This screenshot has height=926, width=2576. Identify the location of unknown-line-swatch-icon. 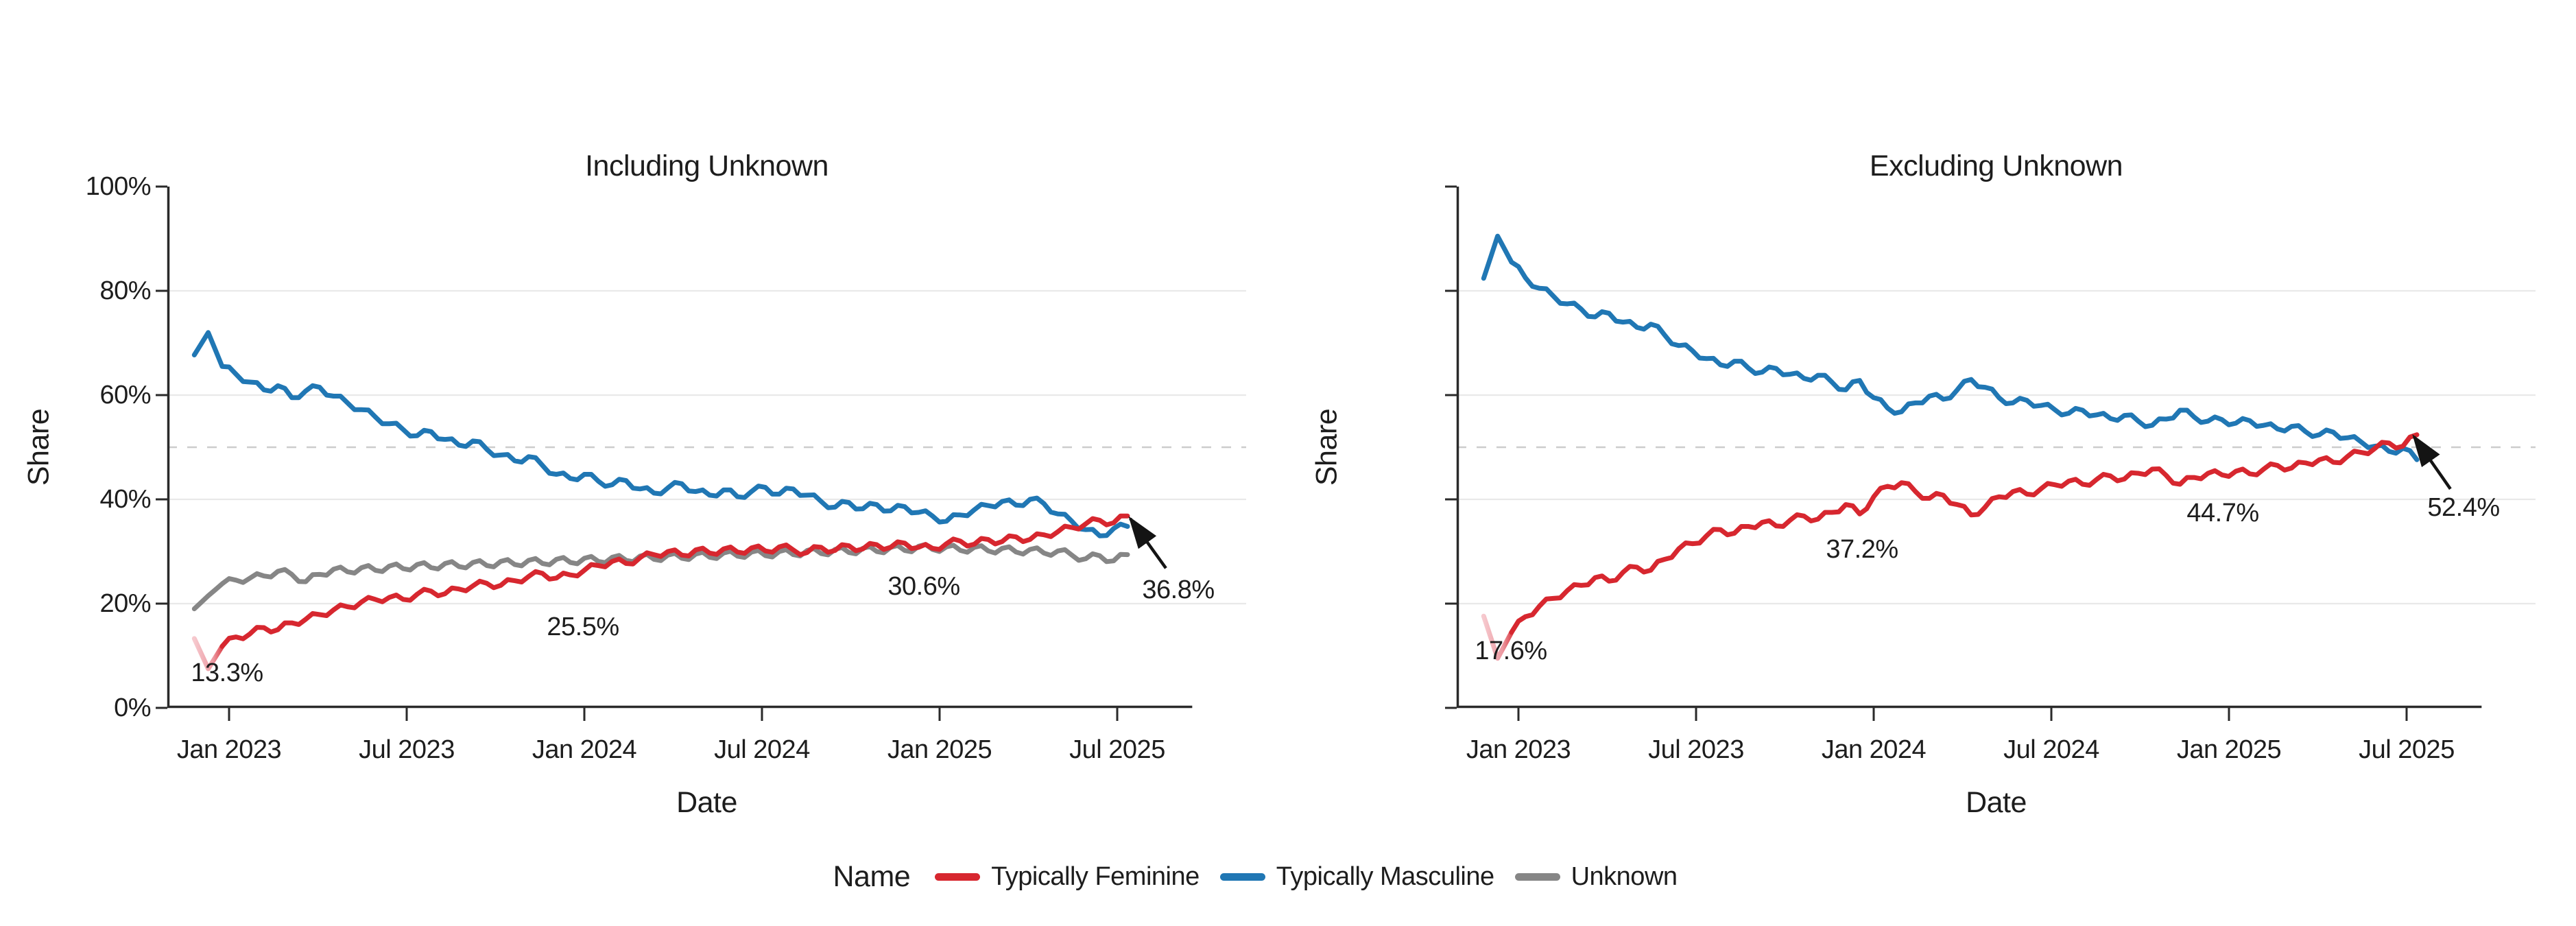
(1537, 877).